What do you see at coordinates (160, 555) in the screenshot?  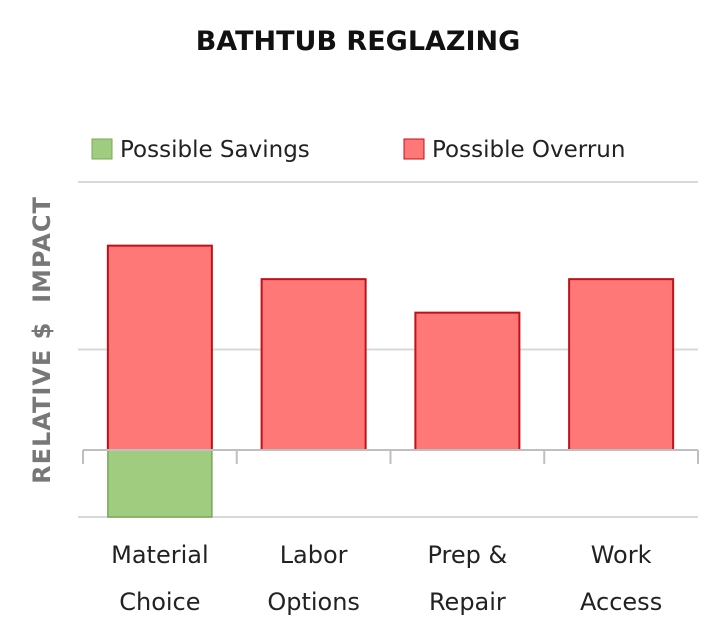 I see `category-label-line: Material` at bounding box center [160, 555].